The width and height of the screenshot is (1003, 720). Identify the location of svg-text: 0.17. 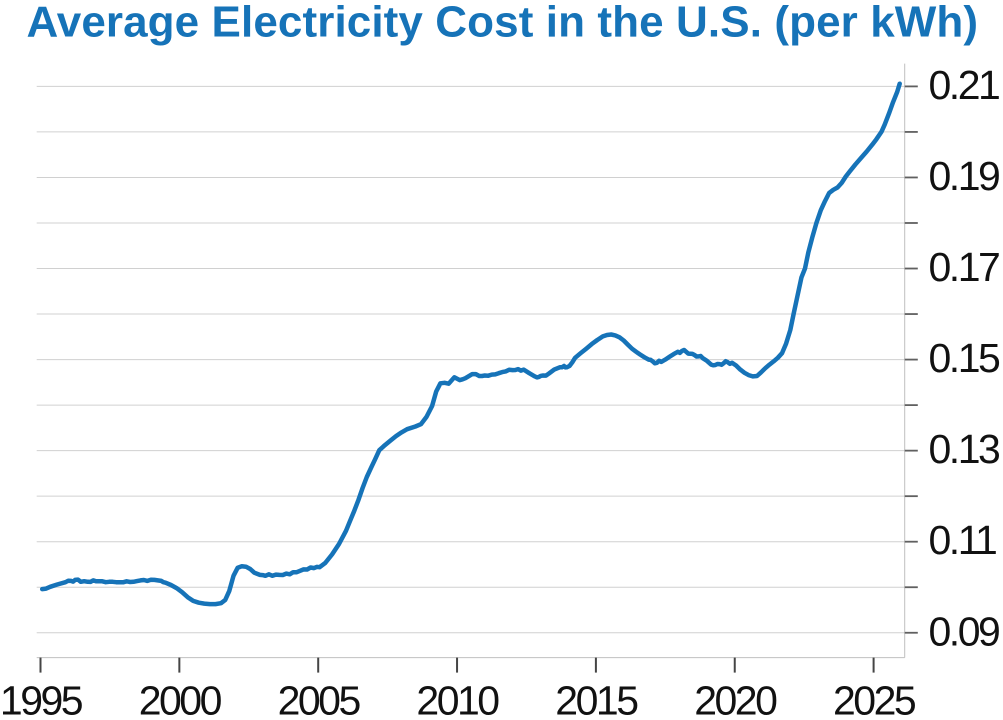
(964, 267).